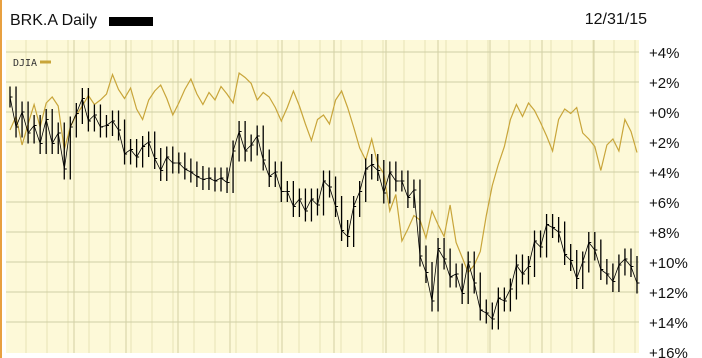  I want to click on y-axis-labels: +4% +2% +0% +2% +4% +6% +8% +10% +12% +14% +16%, so click(668, 201).